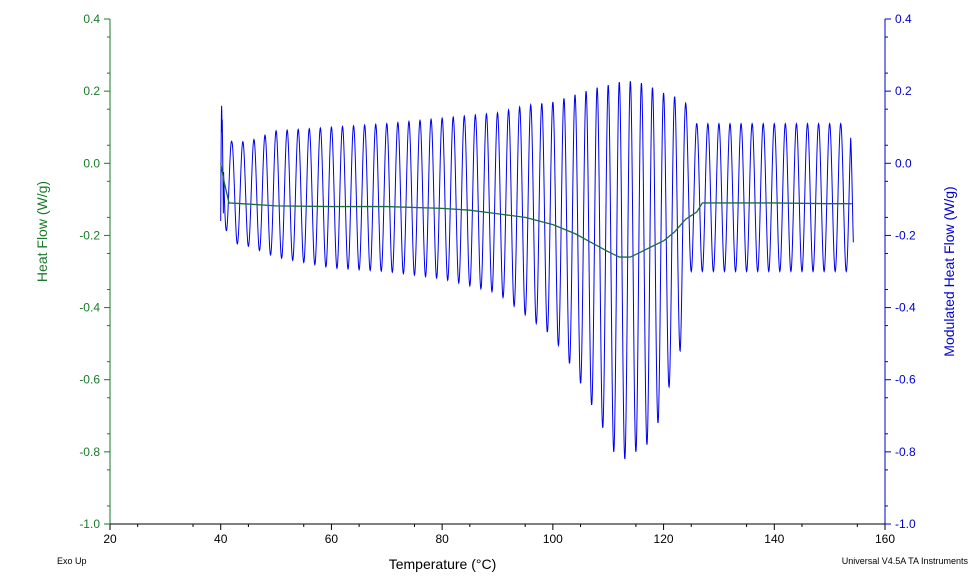 Image resolution: width=975 pixels, height=587 pixels. I want to click on heat-flow-line, so click(536, 210).